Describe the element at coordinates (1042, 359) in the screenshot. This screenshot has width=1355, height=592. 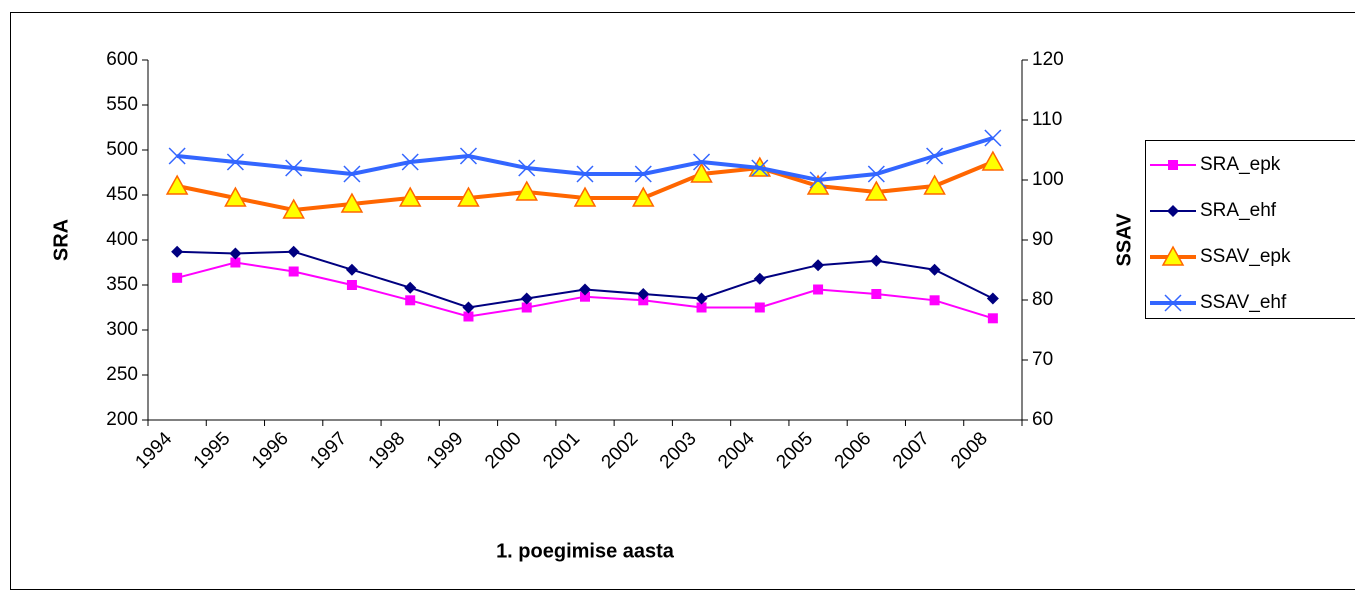
I see `y2-tick-label: 70` at that location.